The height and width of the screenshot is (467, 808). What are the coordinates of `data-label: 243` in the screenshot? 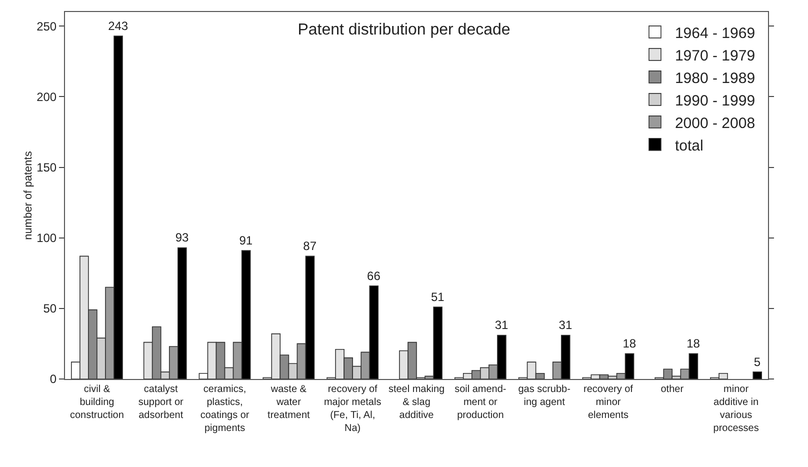 It's located at (118, 26).